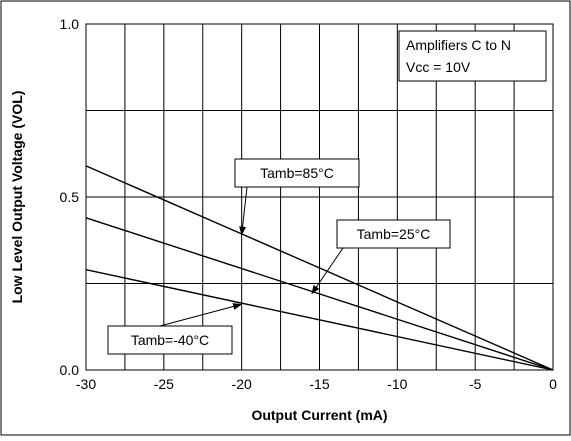  What do you see at coordinates (242, 384) in the screenshot?
I see `x-tick-label: -20` at bounding box center [242, 384].